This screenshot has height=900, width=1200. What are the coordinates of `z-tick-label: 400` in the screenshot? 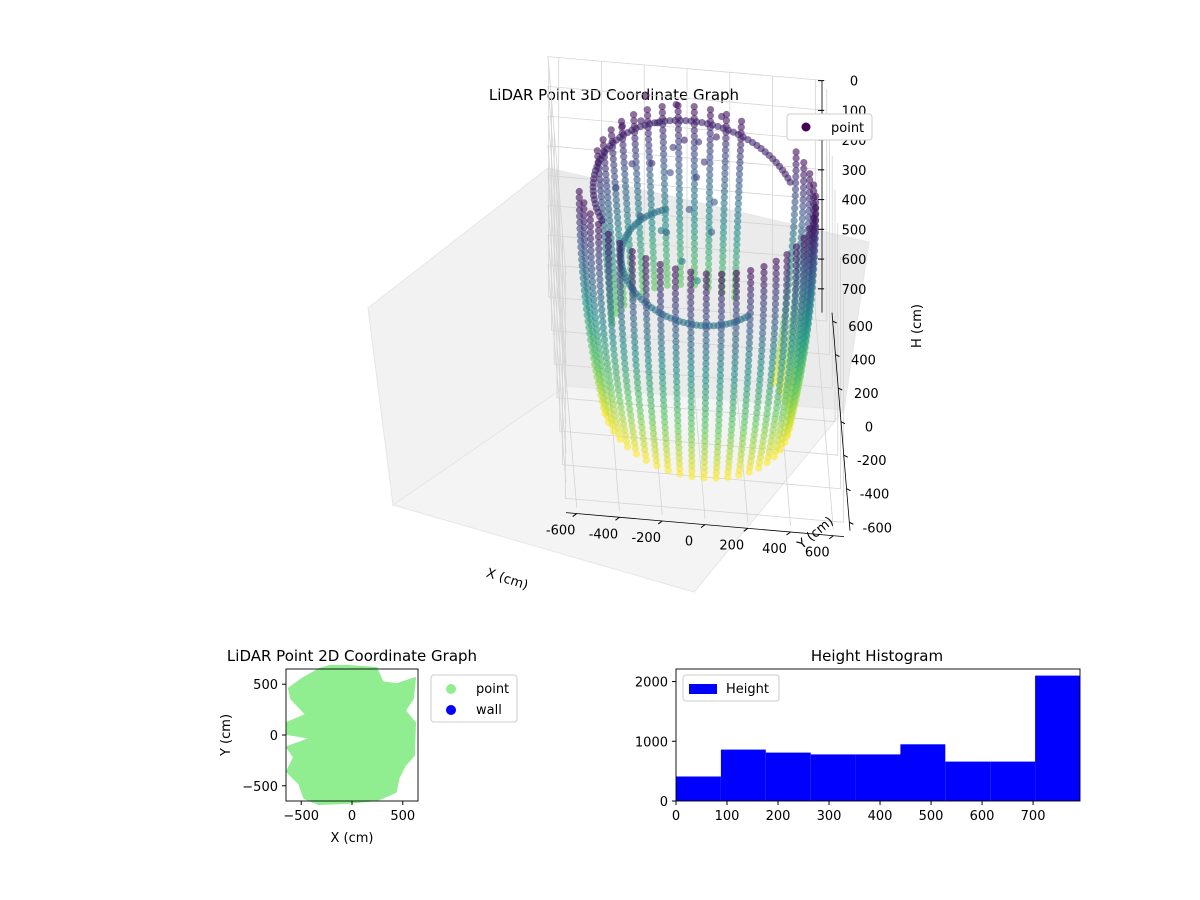 It's located at (854, 201).